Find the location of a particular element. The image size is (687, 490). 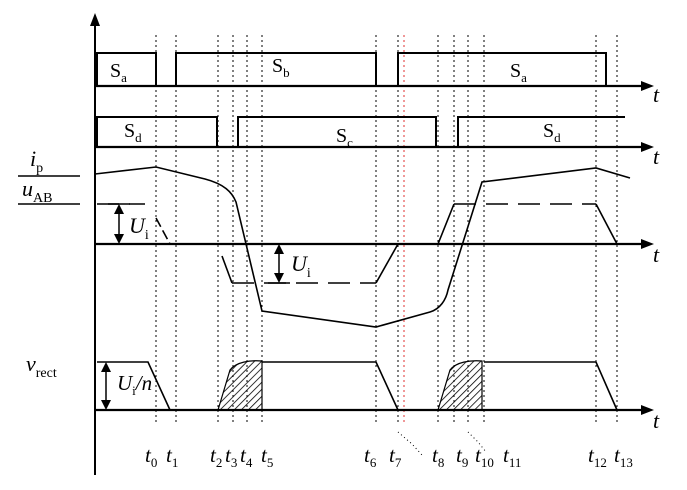

label-sb: Sb is located at coordinates (281, 67).